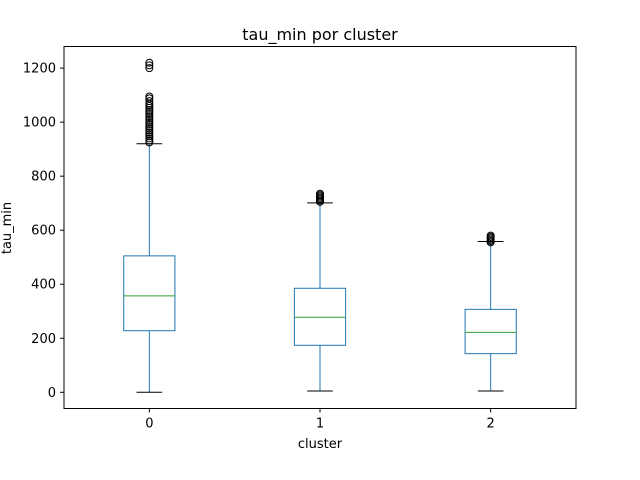 The image size is (640, 480). I want to click on x-tick-label: 2, so click(491, 424).